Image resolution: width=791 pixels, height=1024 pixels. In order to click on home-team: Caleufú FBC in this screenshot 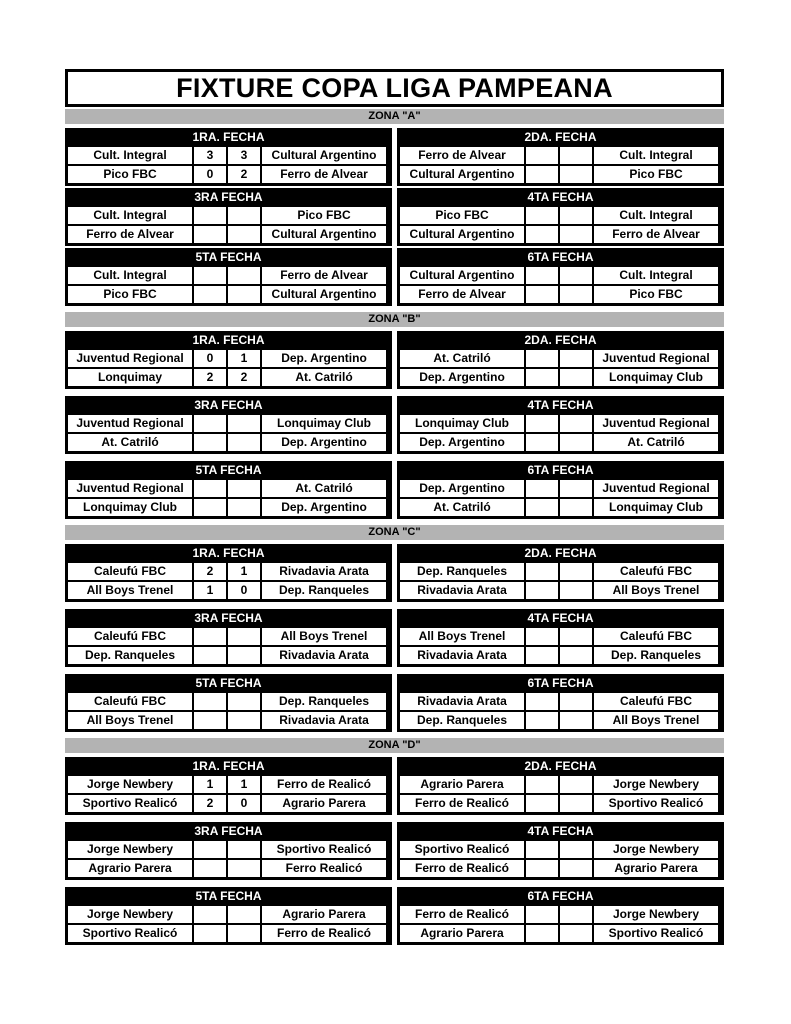, I will do `click(130, 701)`.